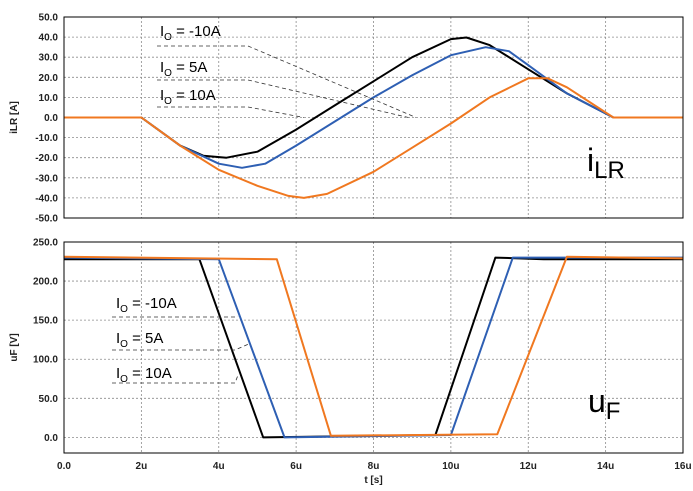  Describe the element at coordinates (49, 58) in the screenshot. I see `y-tick-label: 30.0` at that location.